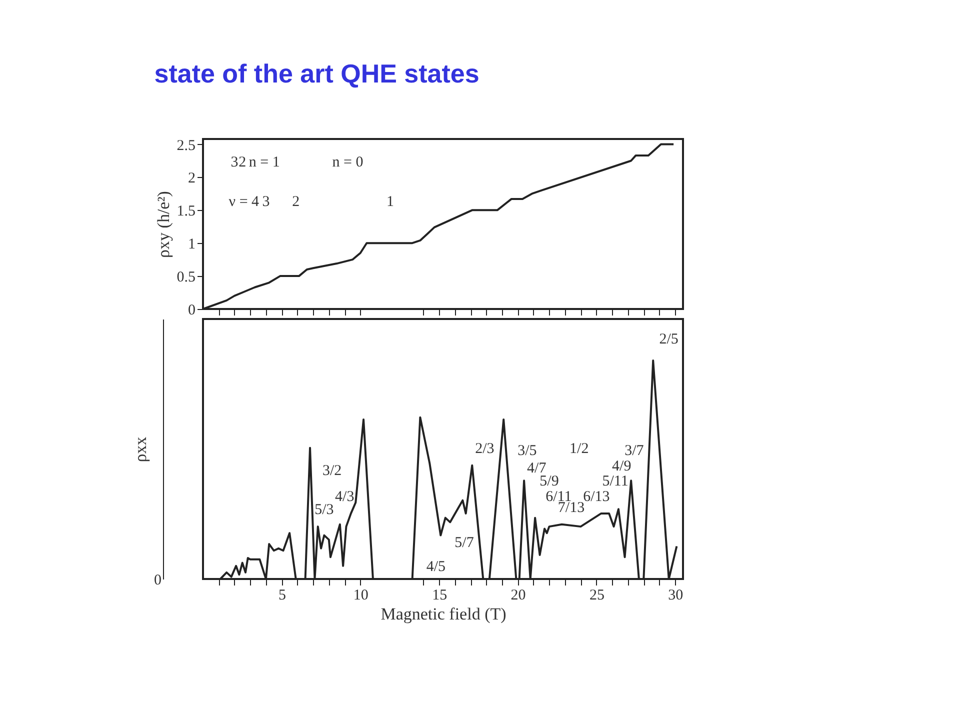 The height and width of the screenshot is (720, 960). I want to click on annotation: 5/7, so click(464, 542).